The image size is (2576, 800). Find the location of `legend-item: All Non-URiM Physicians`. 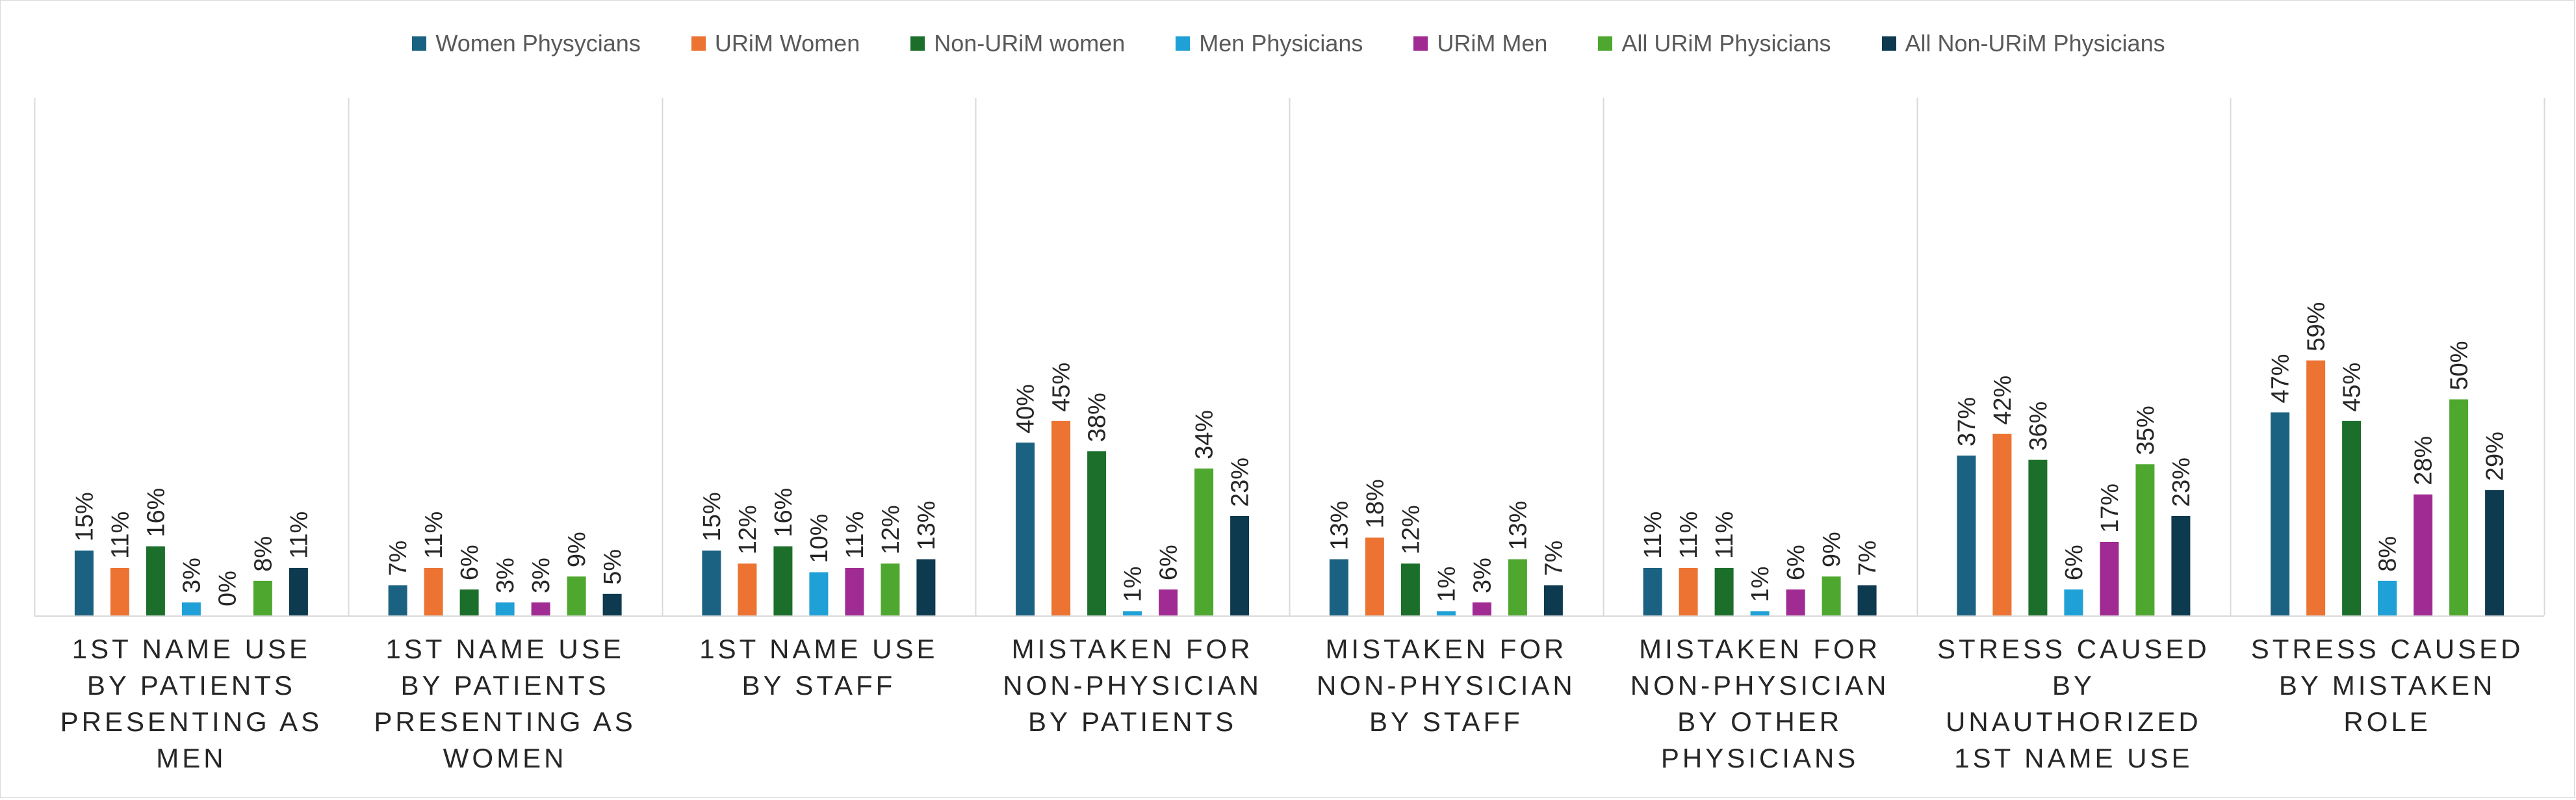

legend-item: All Non-URiM Physicians is located at coordinates (2023, 43).